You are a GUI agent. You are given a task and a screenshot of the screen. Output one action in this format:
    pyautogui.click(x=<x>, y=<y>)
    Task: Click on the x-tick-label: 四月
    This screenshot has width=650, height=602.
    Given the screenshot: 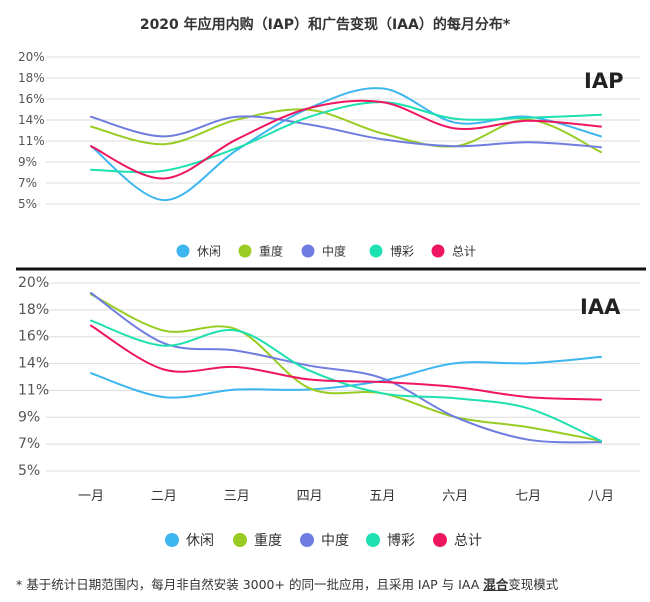 What is the action you would take?
    pyautogui.click(x=310, y=496)
    